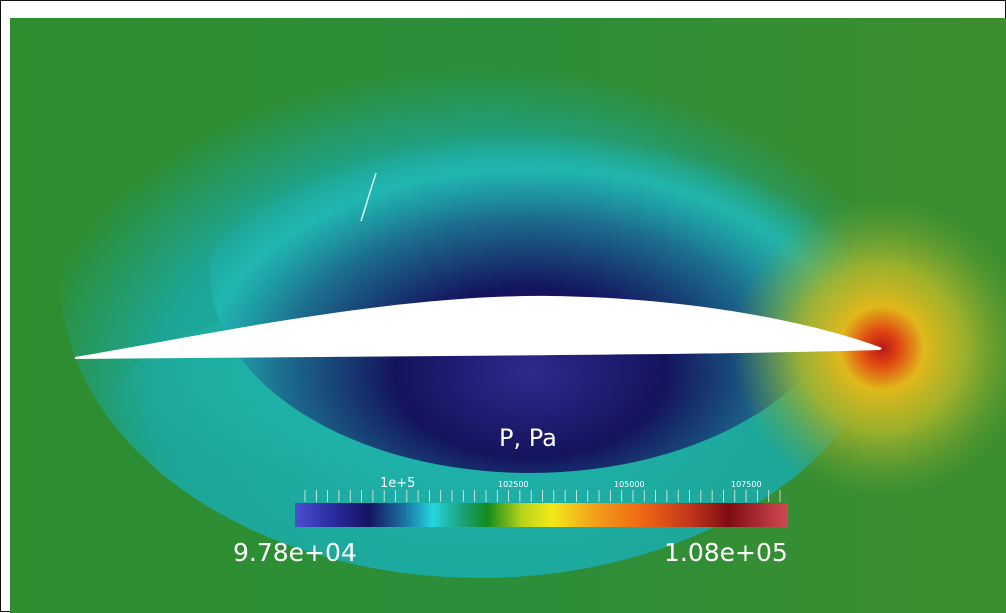 The height and width of the screenshot is (613, 1006). I want to click on colorbar, so click(541, 508).